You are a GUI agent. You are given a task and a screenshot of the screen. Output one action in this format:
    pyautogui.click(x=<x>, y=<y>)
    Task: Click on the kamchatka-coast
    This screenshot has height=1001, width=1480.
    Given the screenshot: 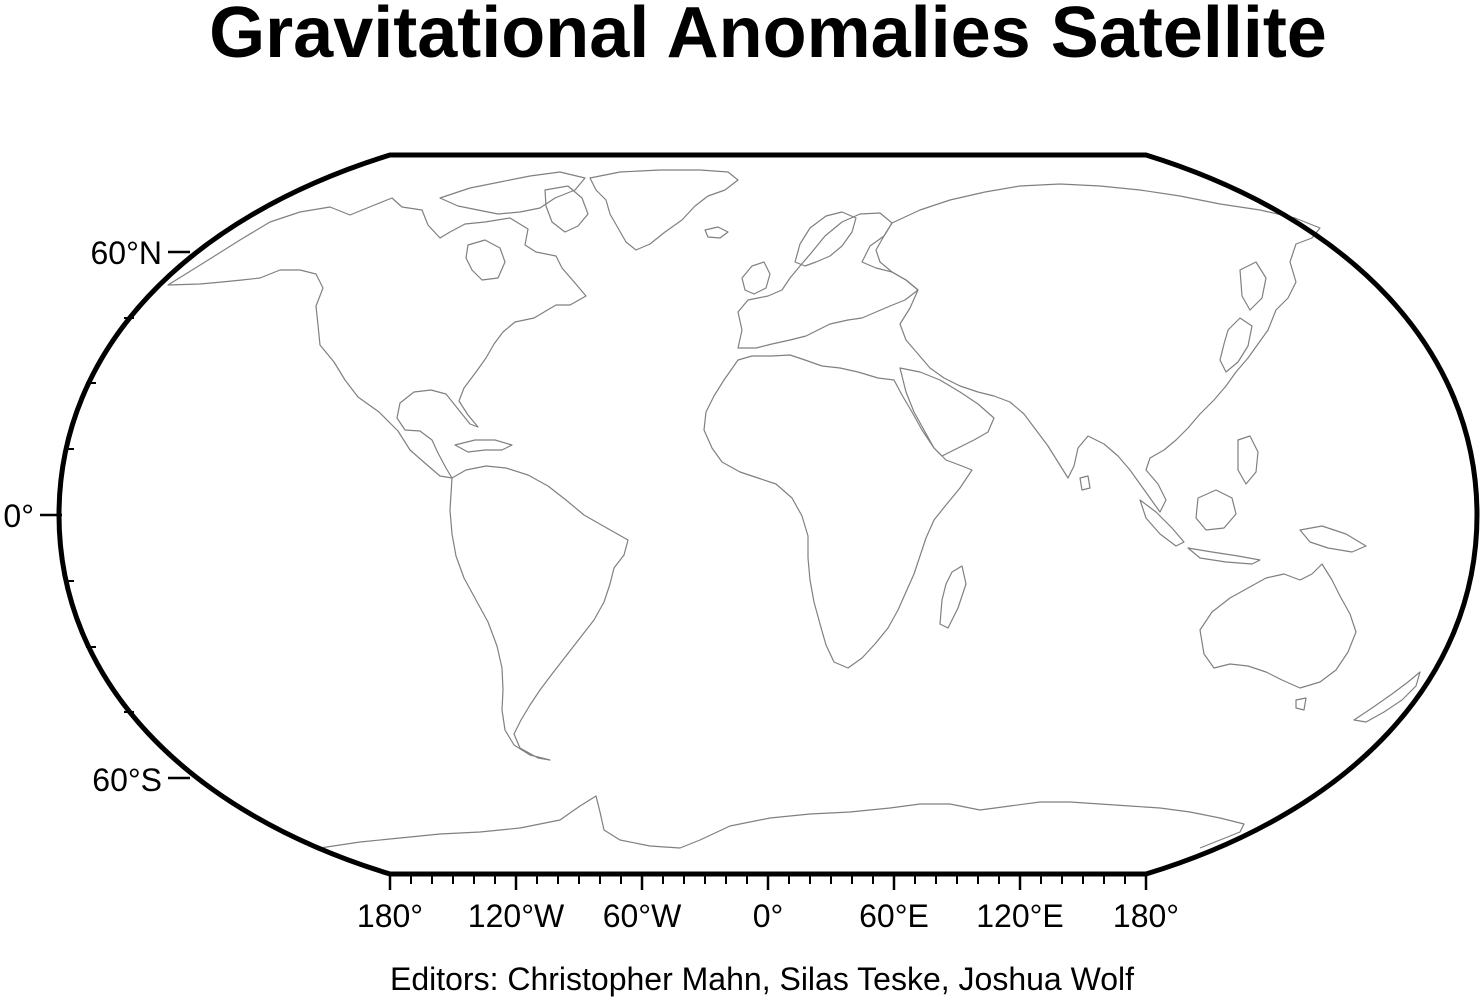 What is the action you would take?
    pyautogui.click(x=1253, y=286)
    